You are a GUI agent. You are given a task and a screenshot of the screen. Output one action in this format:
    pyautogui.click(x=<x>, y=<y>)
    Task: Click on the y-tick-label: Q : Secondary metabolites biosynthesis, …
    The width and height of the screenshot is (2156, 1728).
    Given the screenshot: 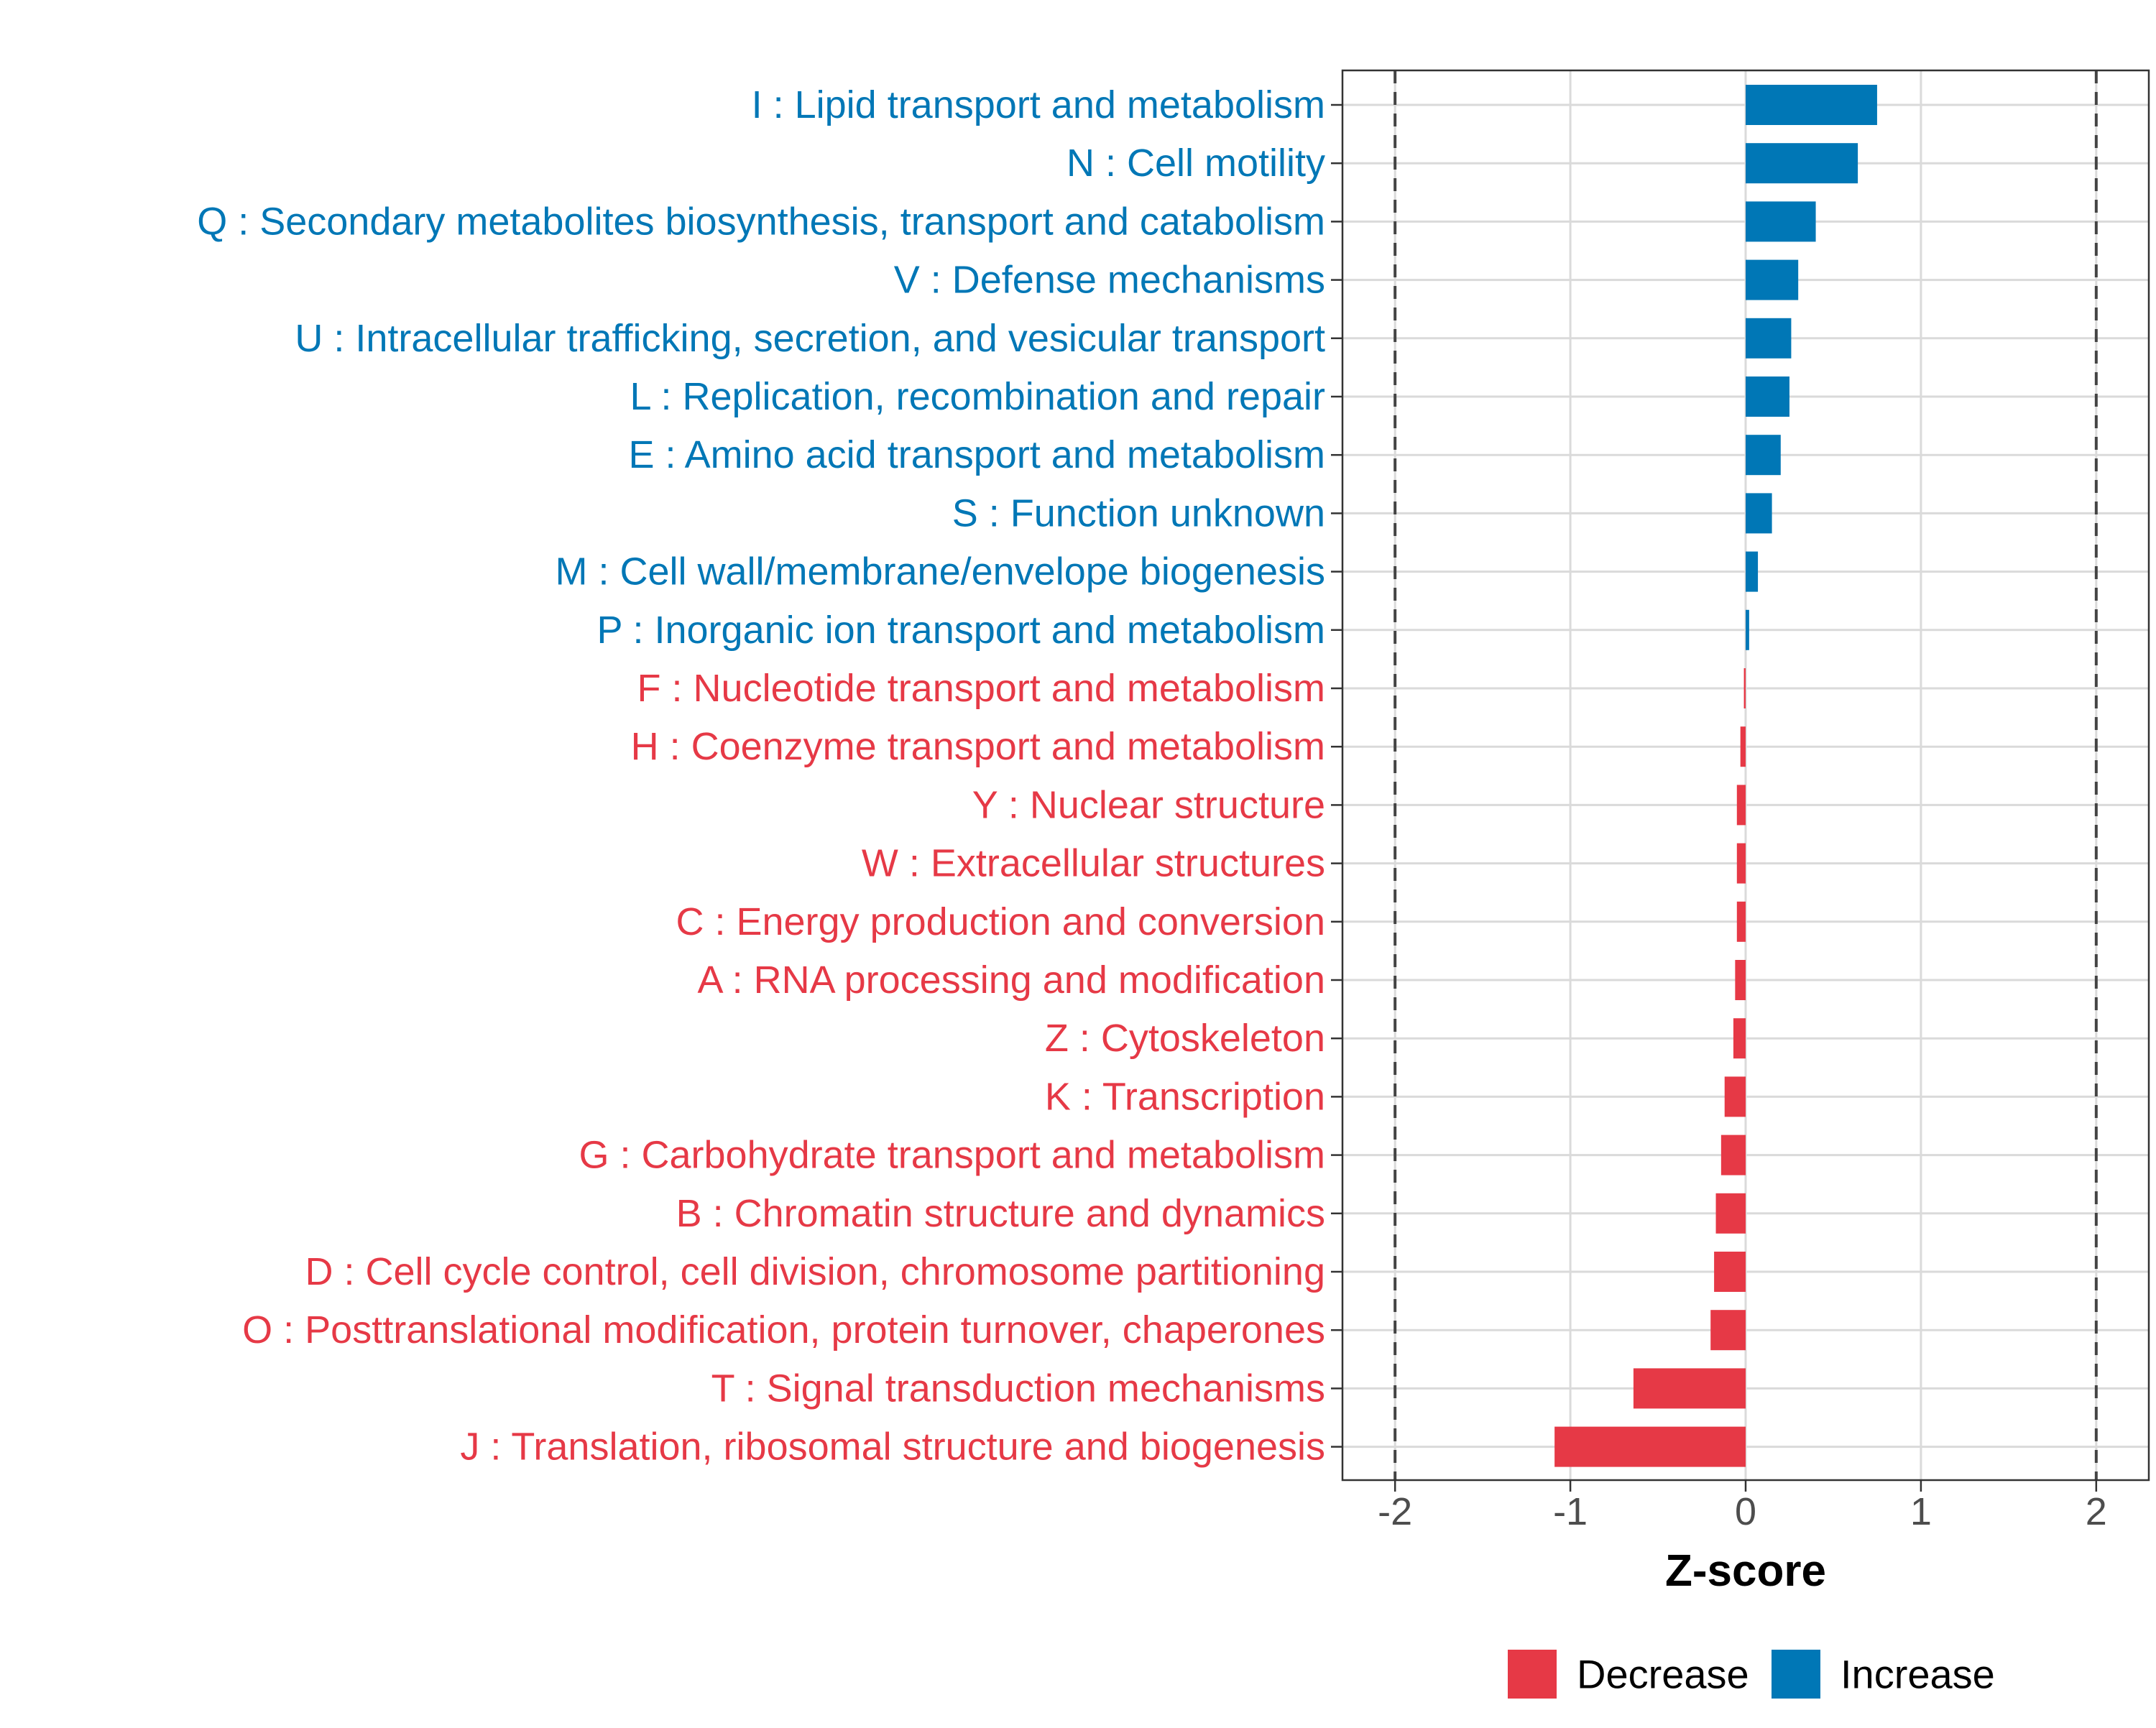 What is the action you would take?
    pyautogui.click(x=761, y=222)
    